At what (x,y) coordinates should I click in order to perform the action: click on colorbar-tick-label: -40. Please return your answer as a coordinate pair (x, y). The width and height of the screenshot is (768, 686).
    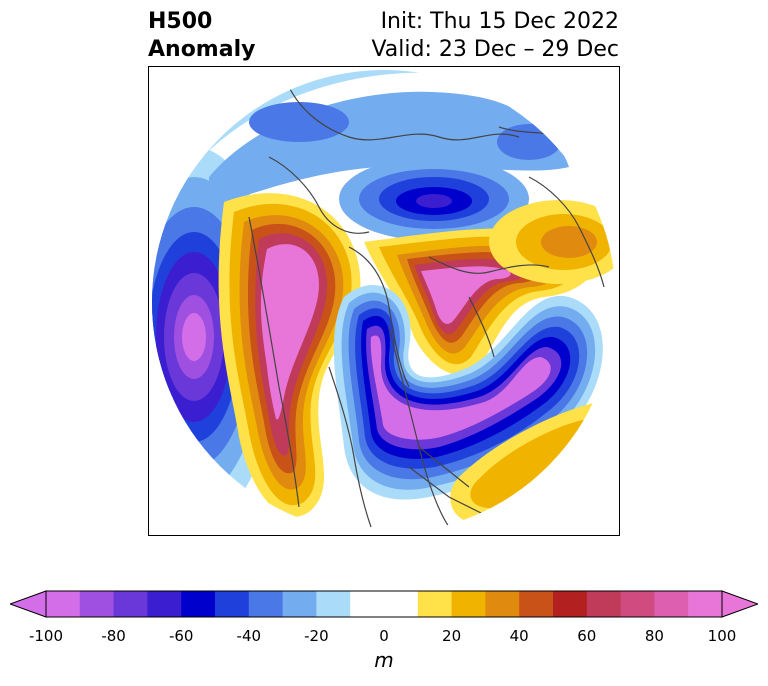
    Looking at the image, I should click on (249, 636).